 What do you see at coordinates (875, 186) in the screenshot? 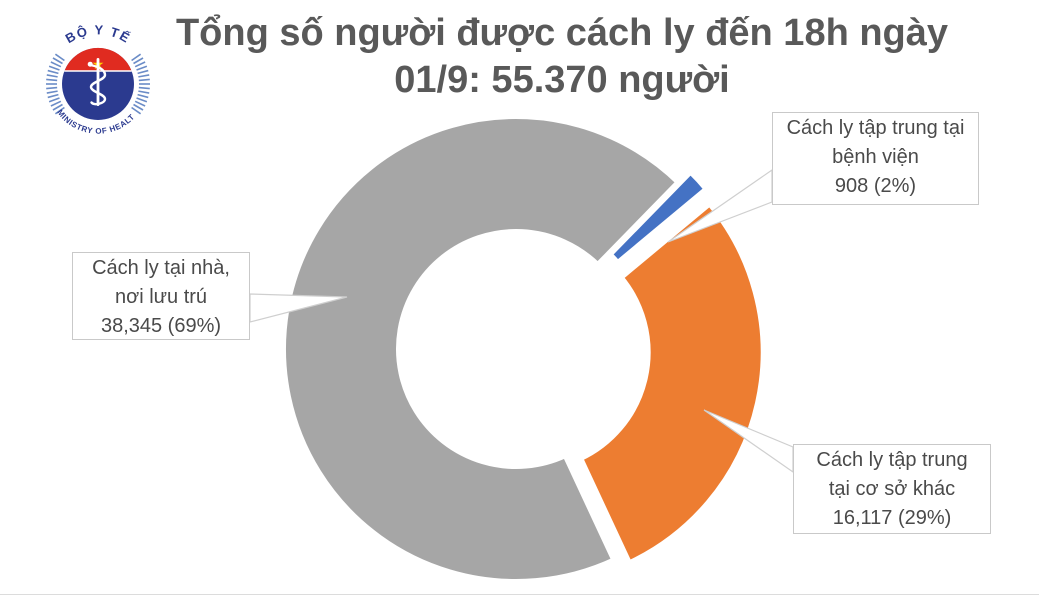
I see `callout-value: 908 (2%)` at bounding box center [875, 186].